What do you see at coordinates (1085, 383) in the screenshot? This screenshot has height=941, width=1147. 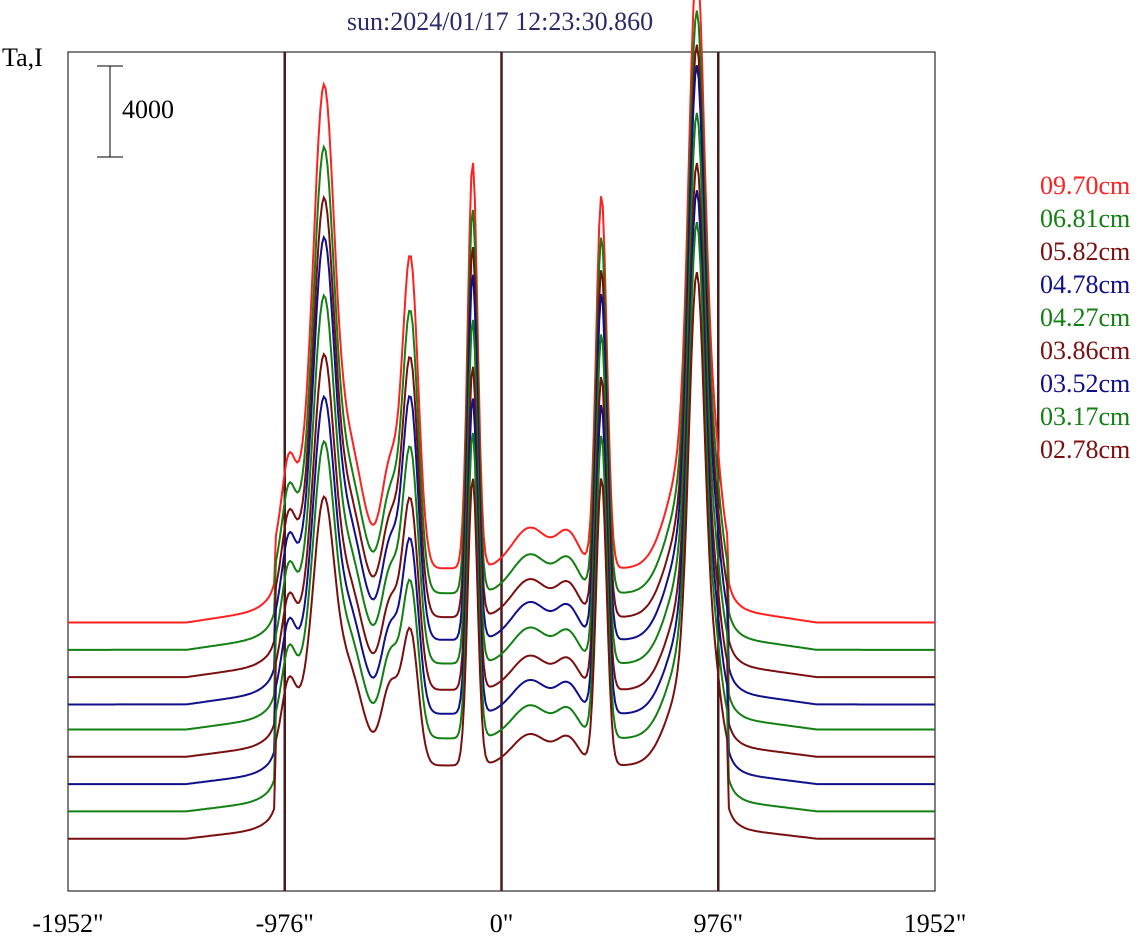 I see `legend-entry: 03.52cm` at bounding box center [1085, 383].